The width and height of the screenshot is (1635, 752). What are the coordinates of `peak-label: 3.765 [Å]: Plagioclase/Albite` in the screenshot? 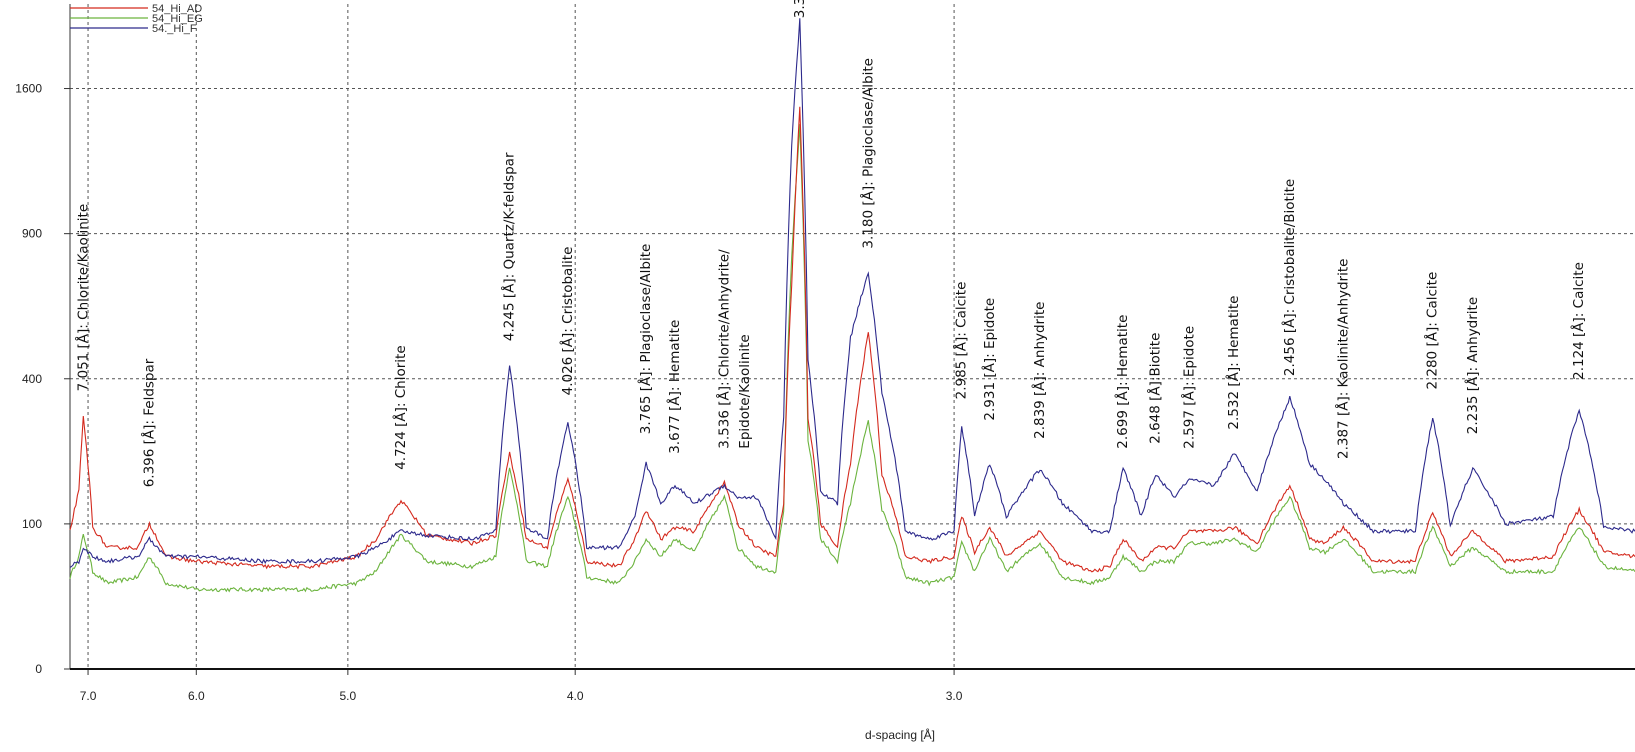 It's located at (645, 339).